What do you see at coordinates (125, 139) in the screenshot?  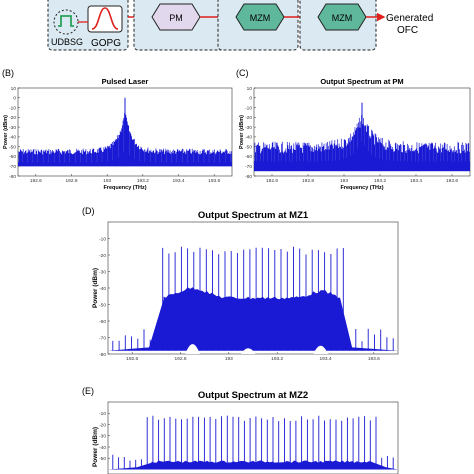 I see `spectrum-lines-b` at bounding box center [125, 139].